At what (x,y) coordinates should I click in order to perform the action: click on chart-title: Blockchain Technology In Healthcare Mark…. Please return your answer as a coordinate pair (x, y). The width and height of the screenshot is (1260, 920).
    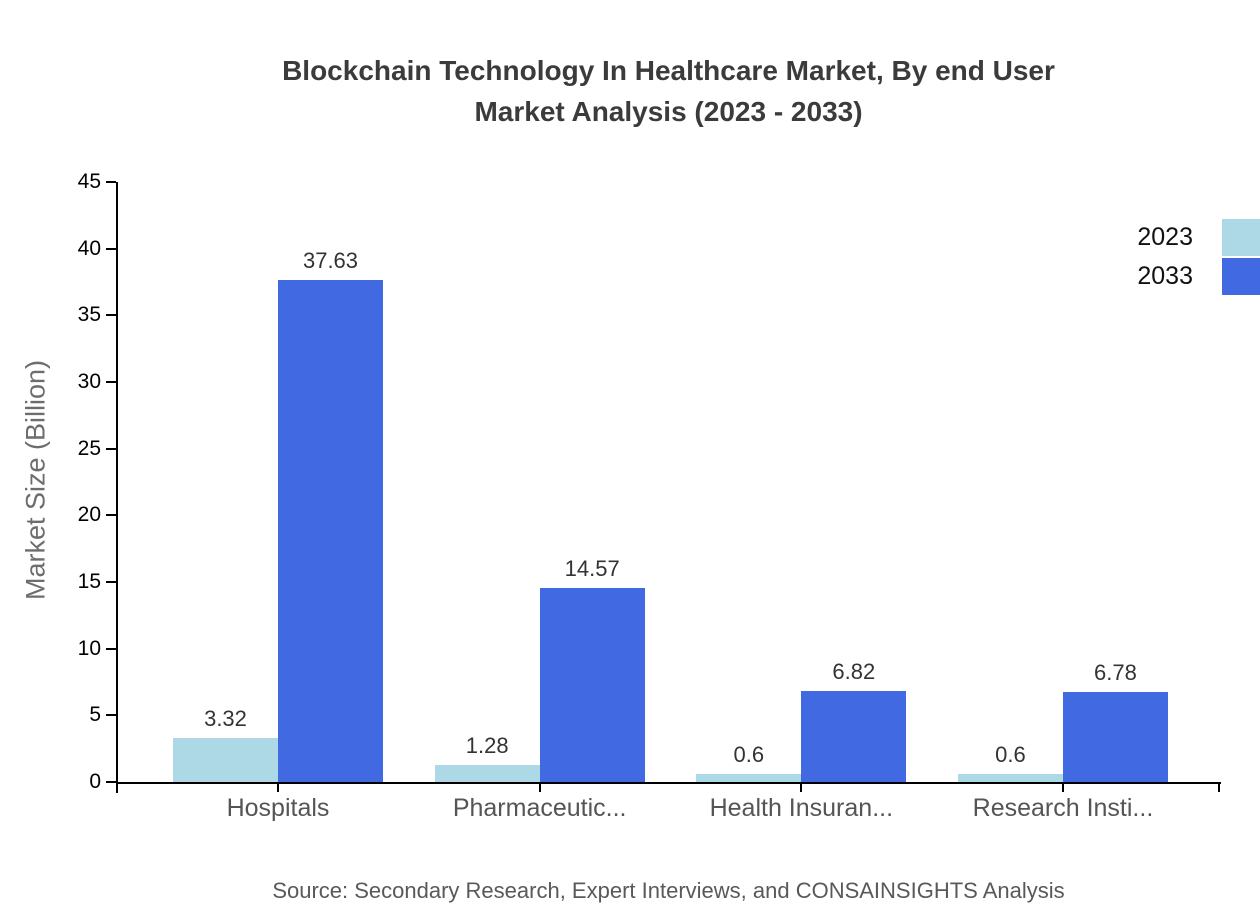
    Looking at the image, I should click on (668, 91).